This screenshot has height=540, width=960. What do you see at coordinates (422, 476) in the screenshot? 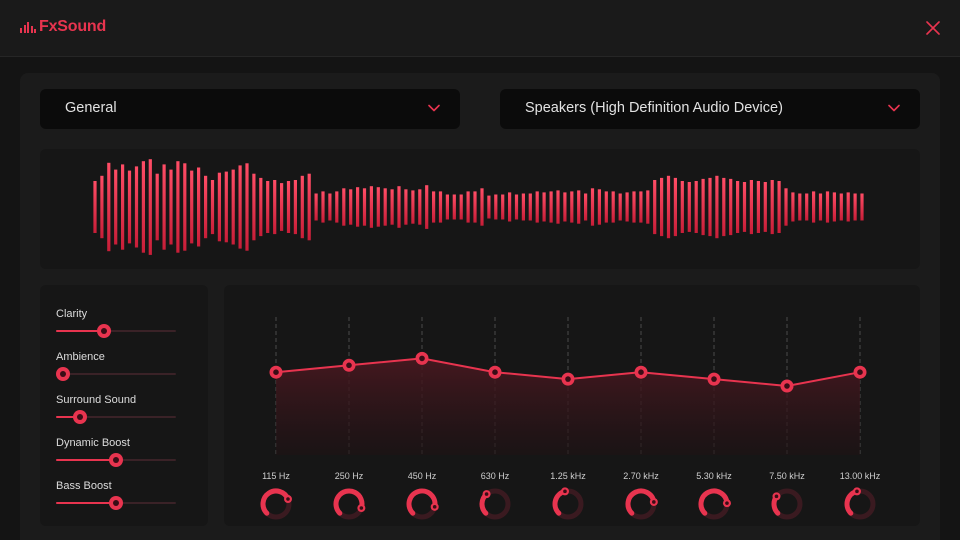
I see `band-frequency-label: 450 Hz` at bounding box center [422, 476].